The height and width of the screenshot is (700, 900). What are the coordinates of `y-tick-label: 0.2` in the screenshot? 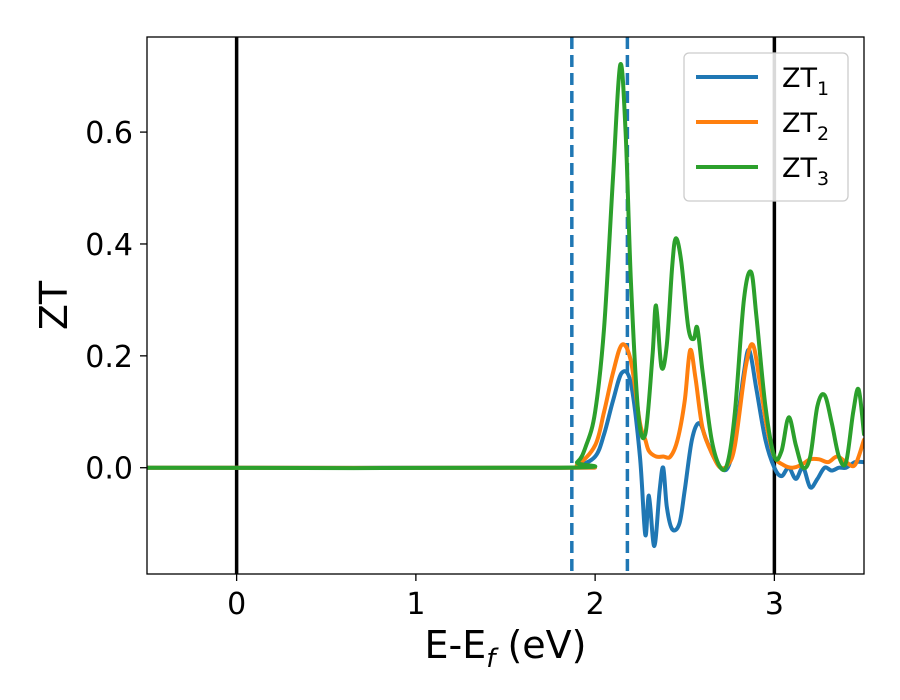 It's located at (109, 357).